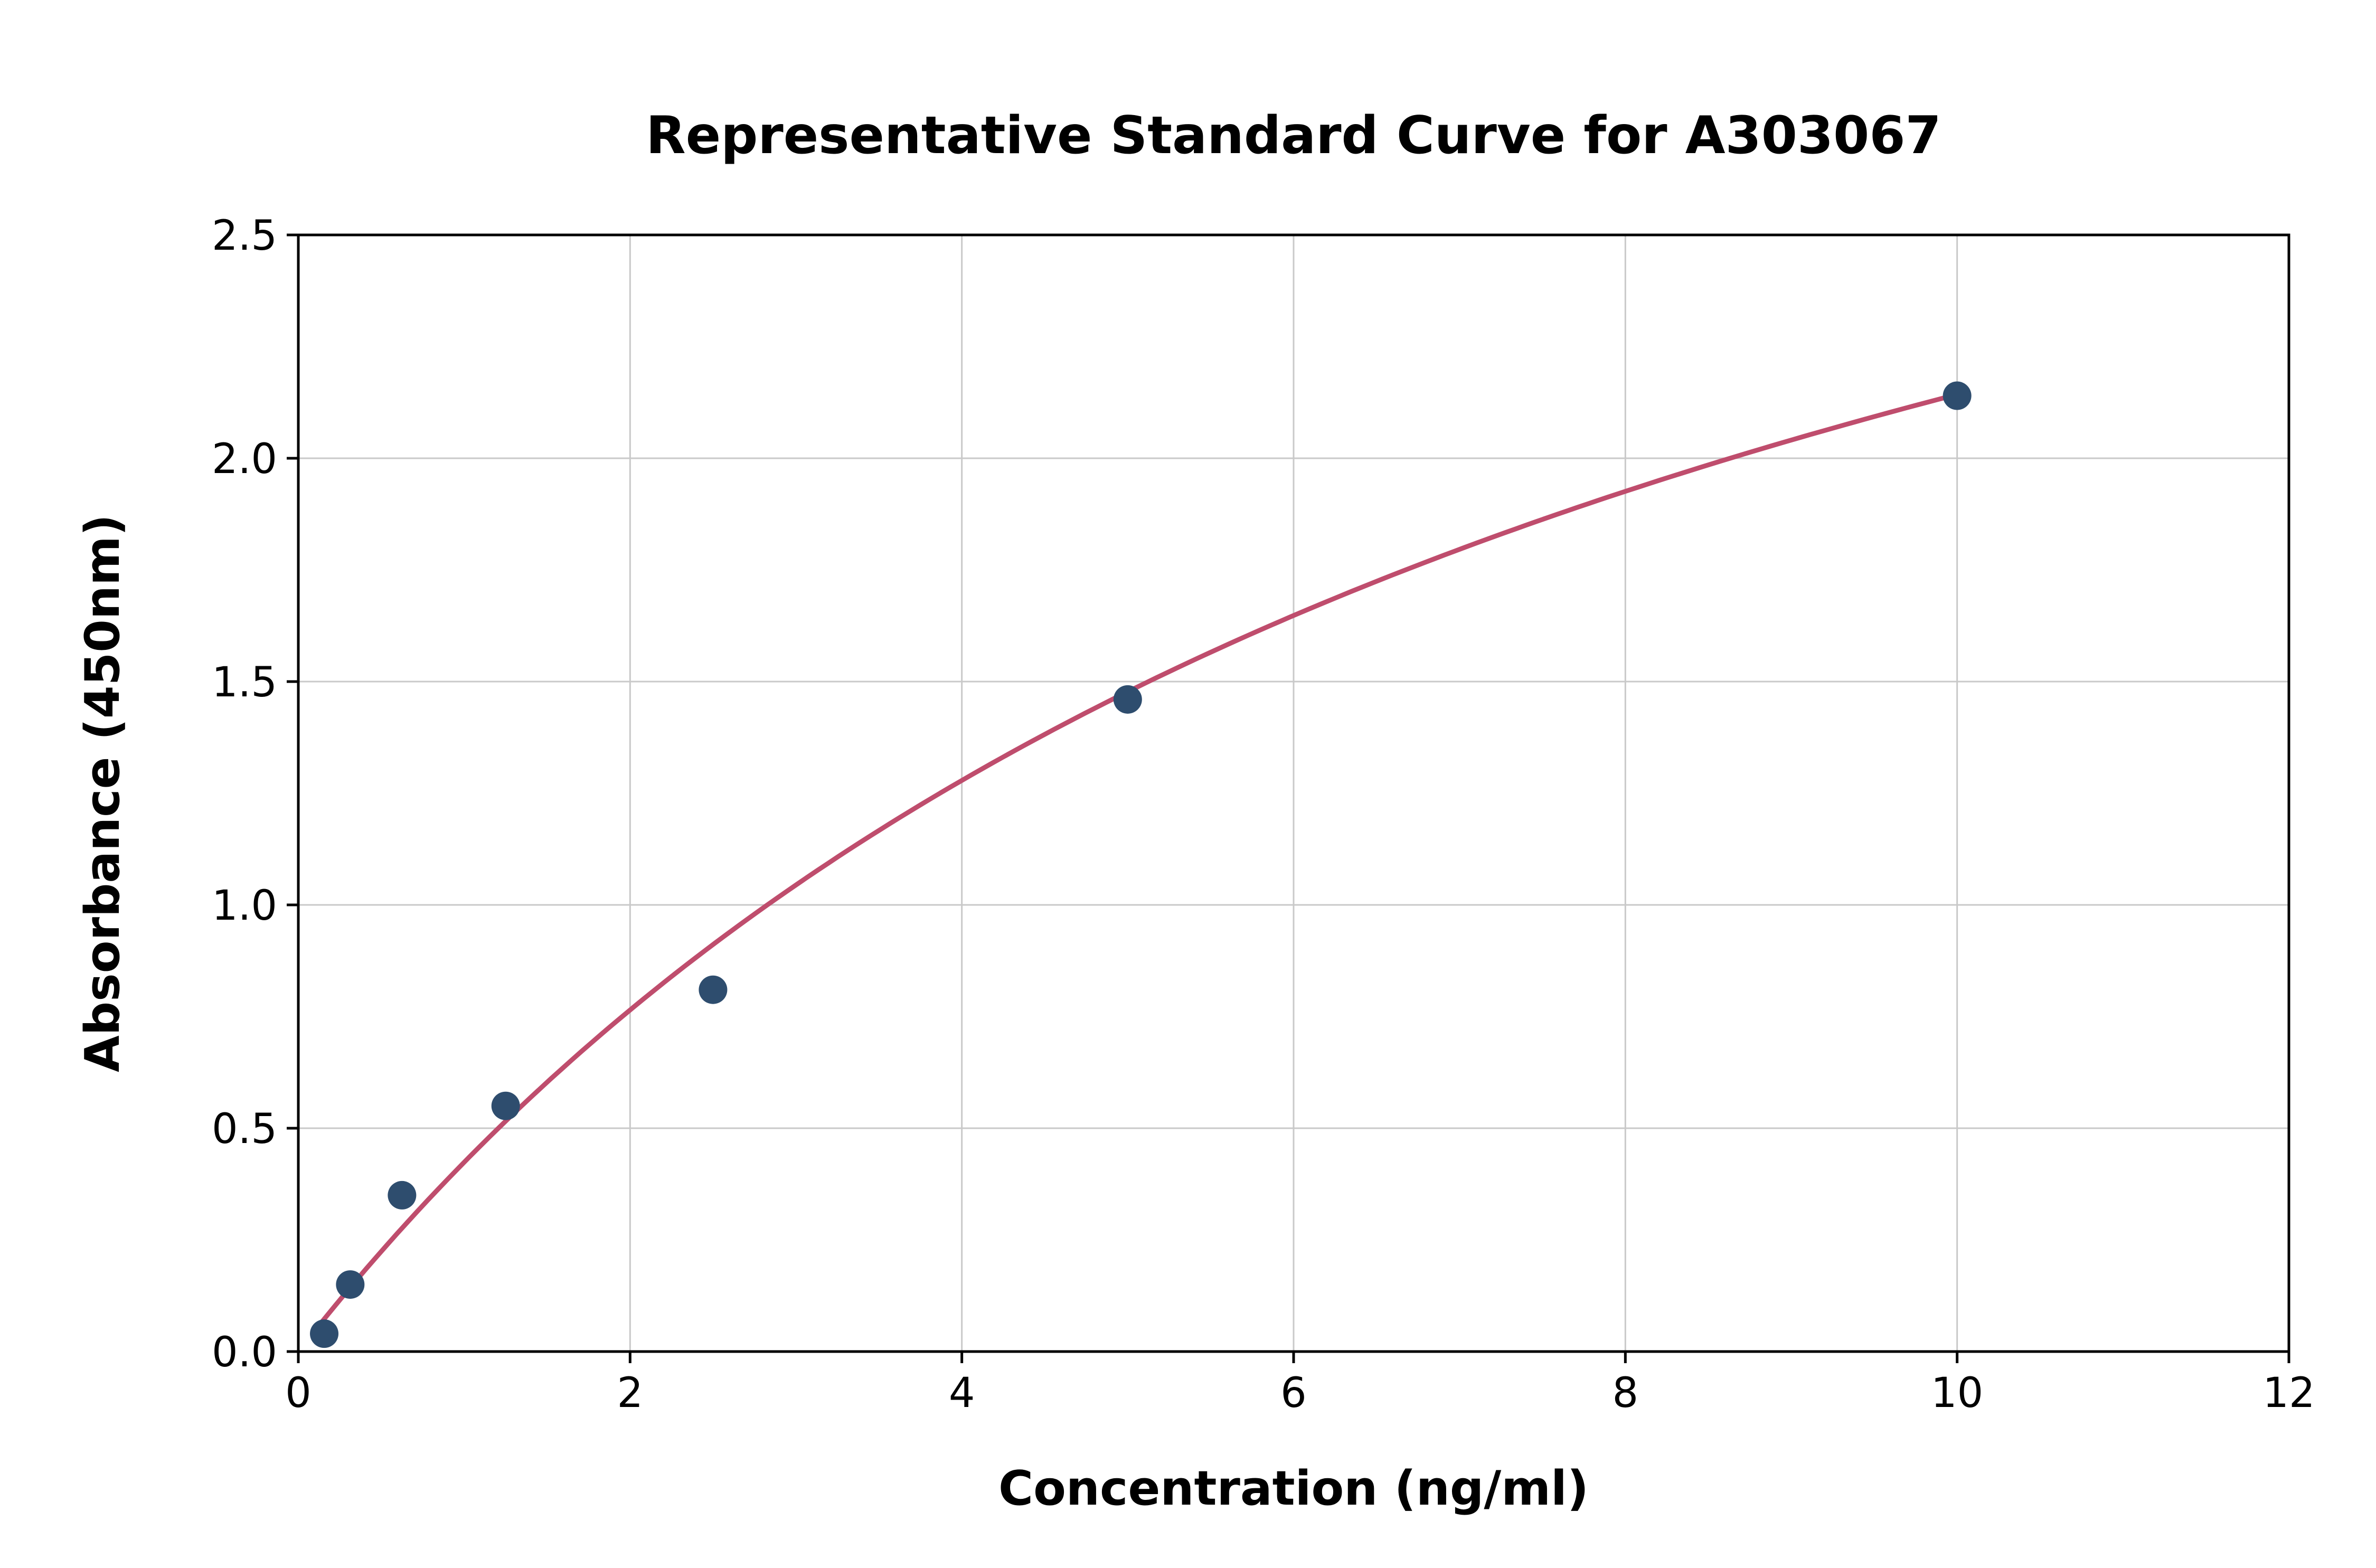  I want to click on x-axis-label: Concentration (ng/ml), so click(1293, 1488).